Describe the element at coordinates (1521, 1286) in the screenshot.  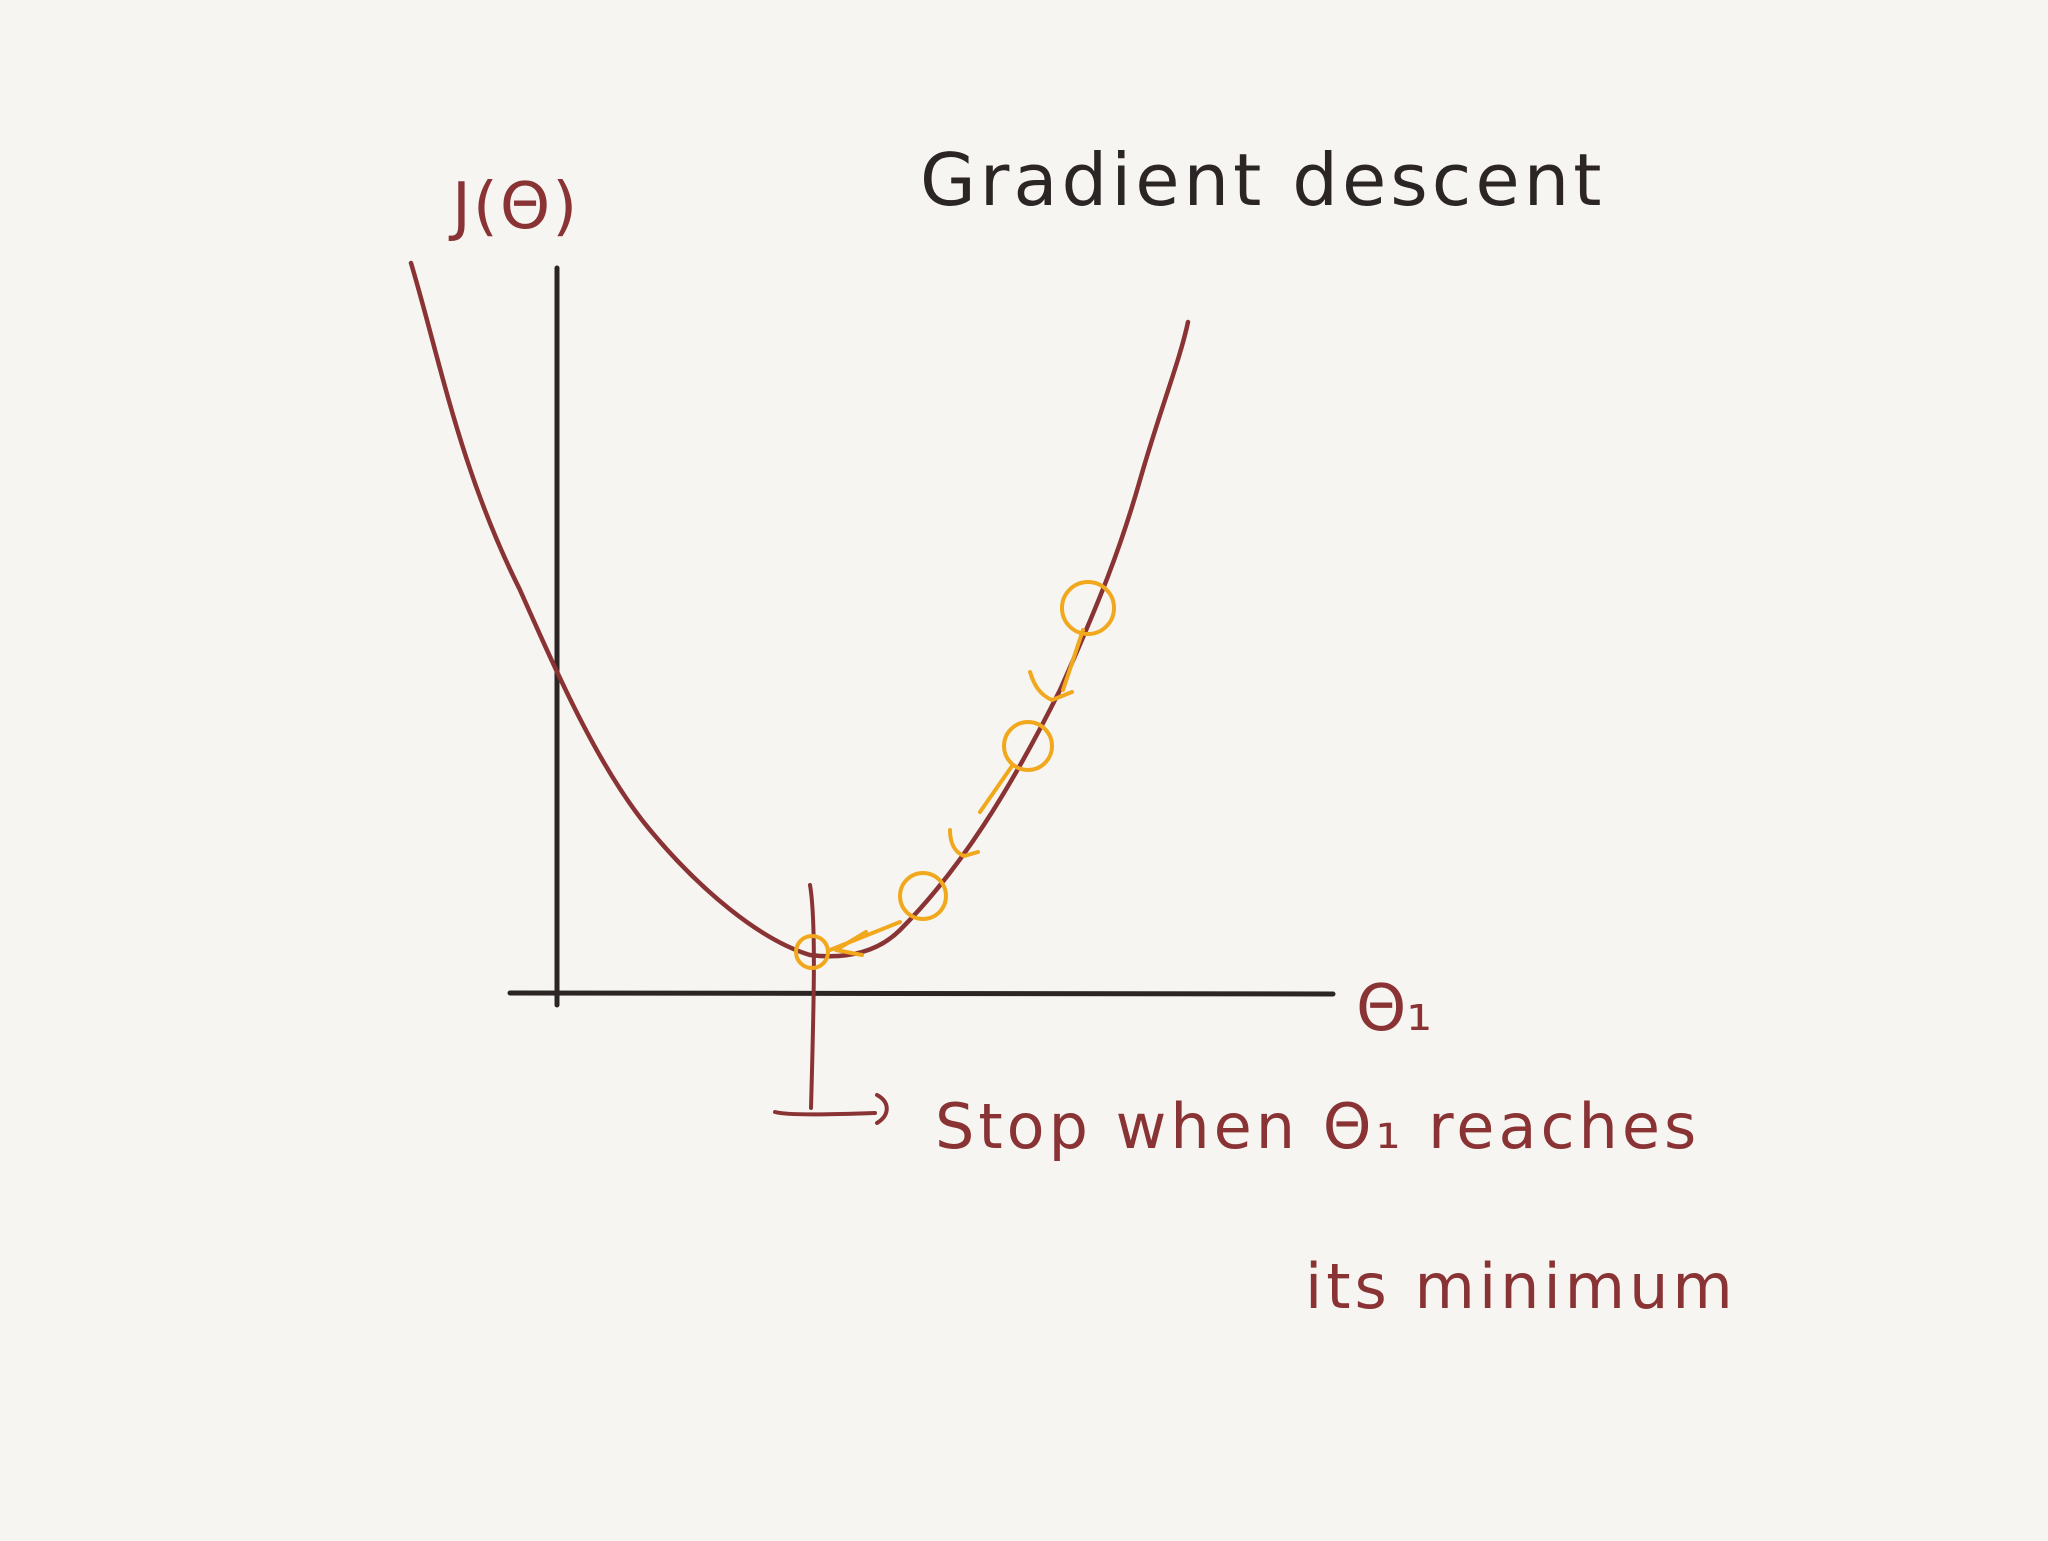
I see `annotation-line-2: its minimum` at that location.